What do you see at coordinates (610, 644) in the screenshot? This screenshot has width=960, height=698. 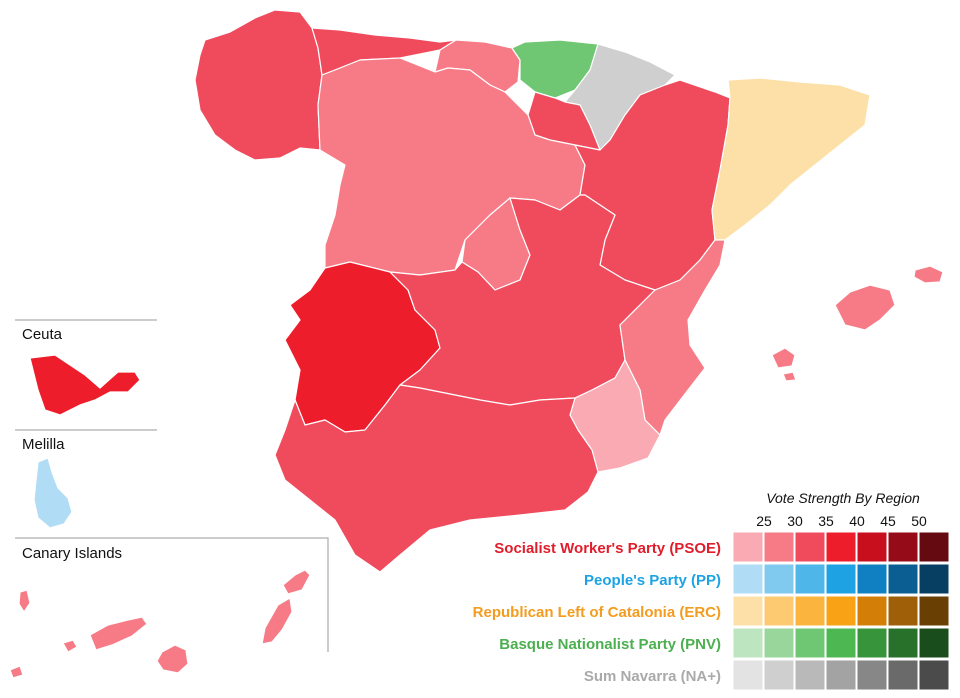 I see `legend-party-label: Basque Nationalist Party (PNV)` at bounding box center [610, 644].